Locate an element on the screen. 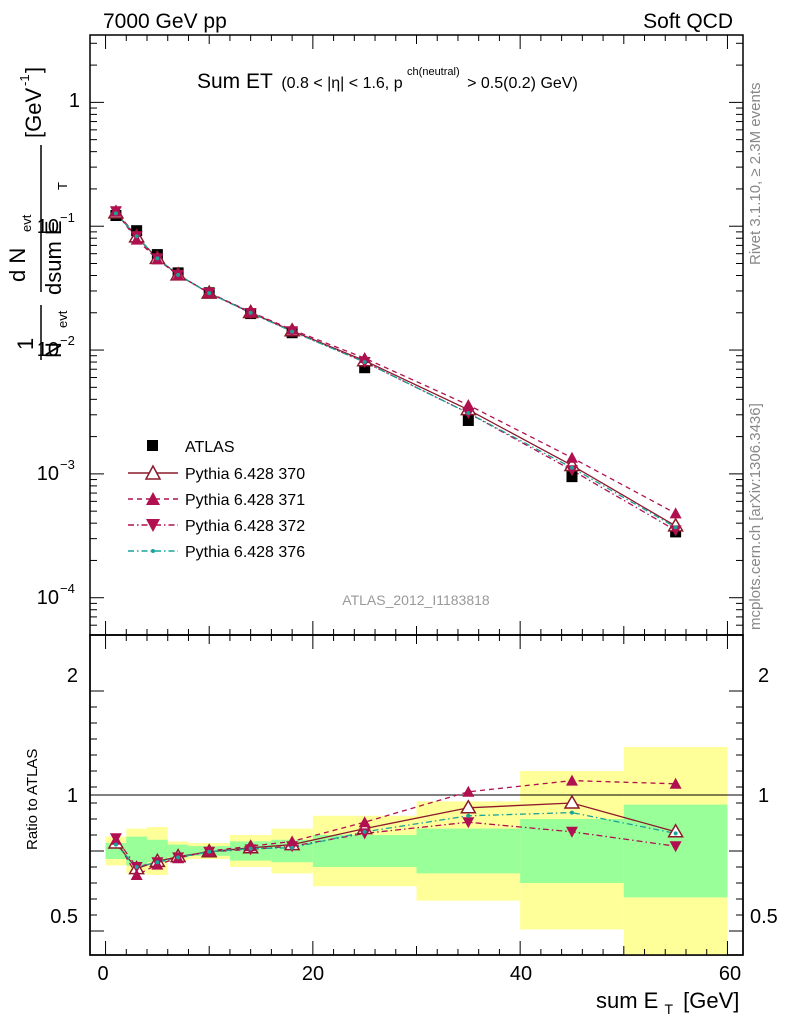  x-tick-labels: 0 20 40 60 is located at coordinates (419, 974).